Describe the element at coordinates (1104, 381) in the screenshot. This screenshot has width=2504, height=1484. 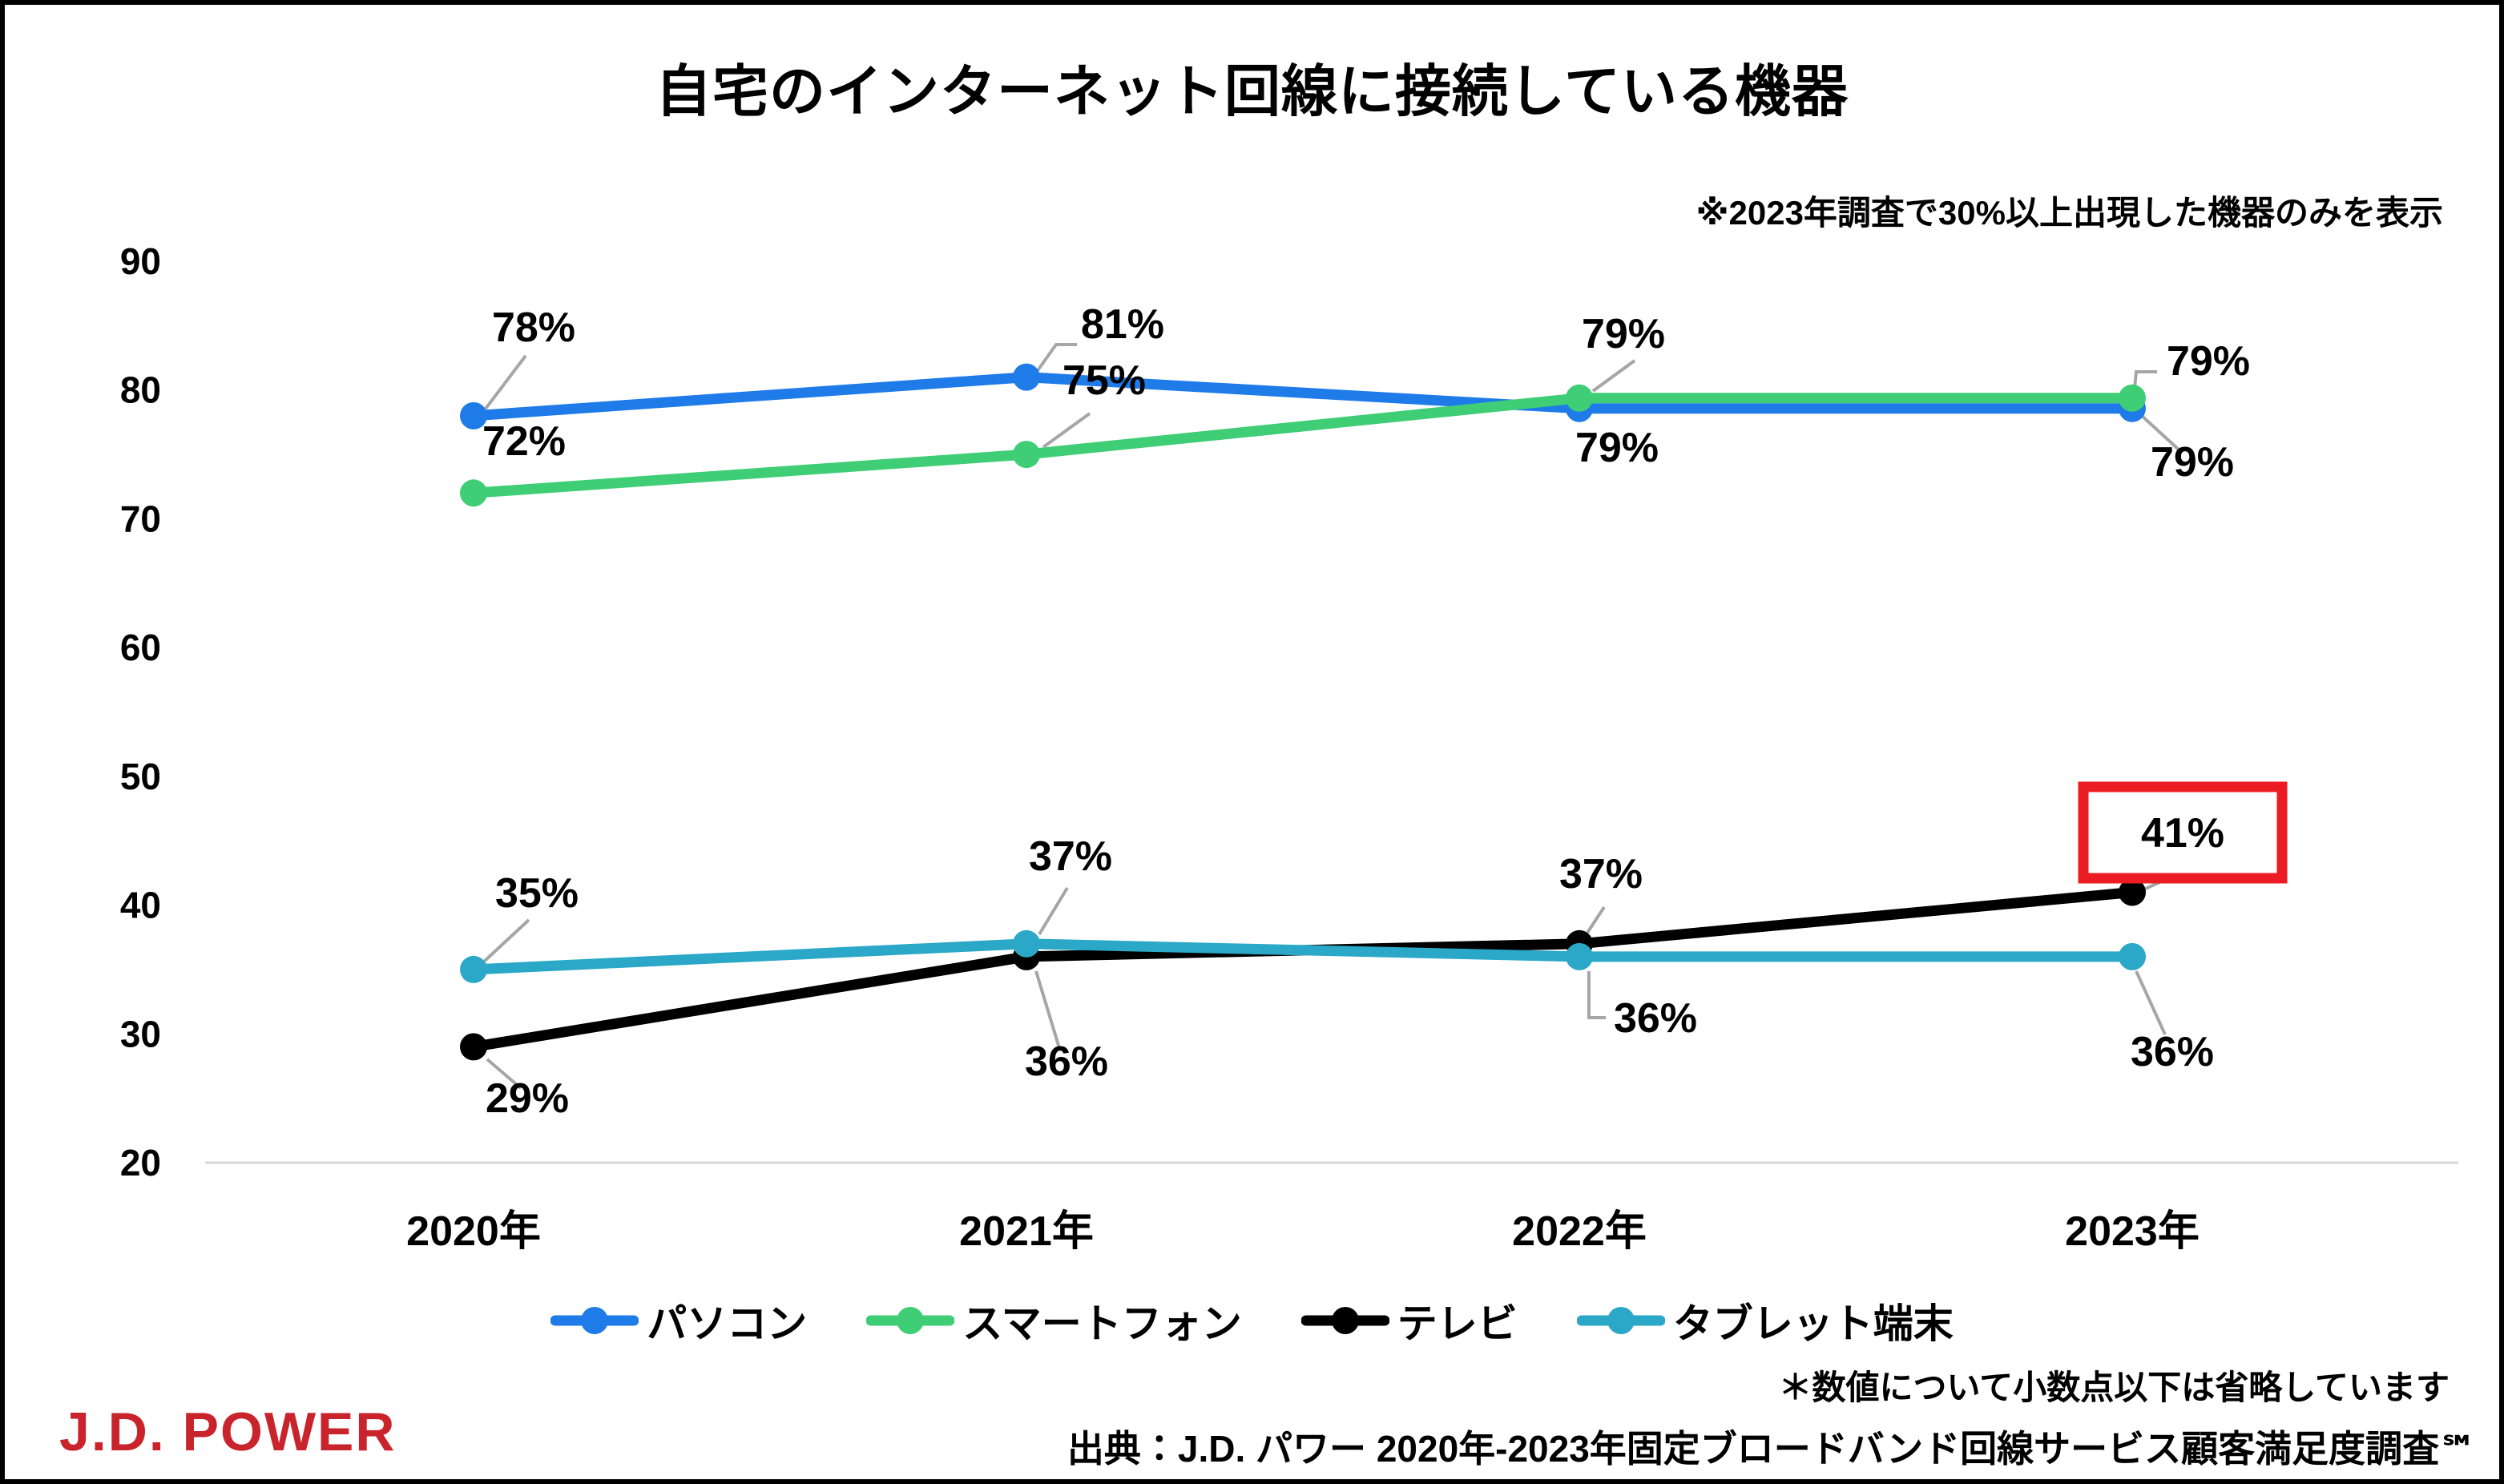
I see `data-label-smartphone-2021年: 75%` at that location.